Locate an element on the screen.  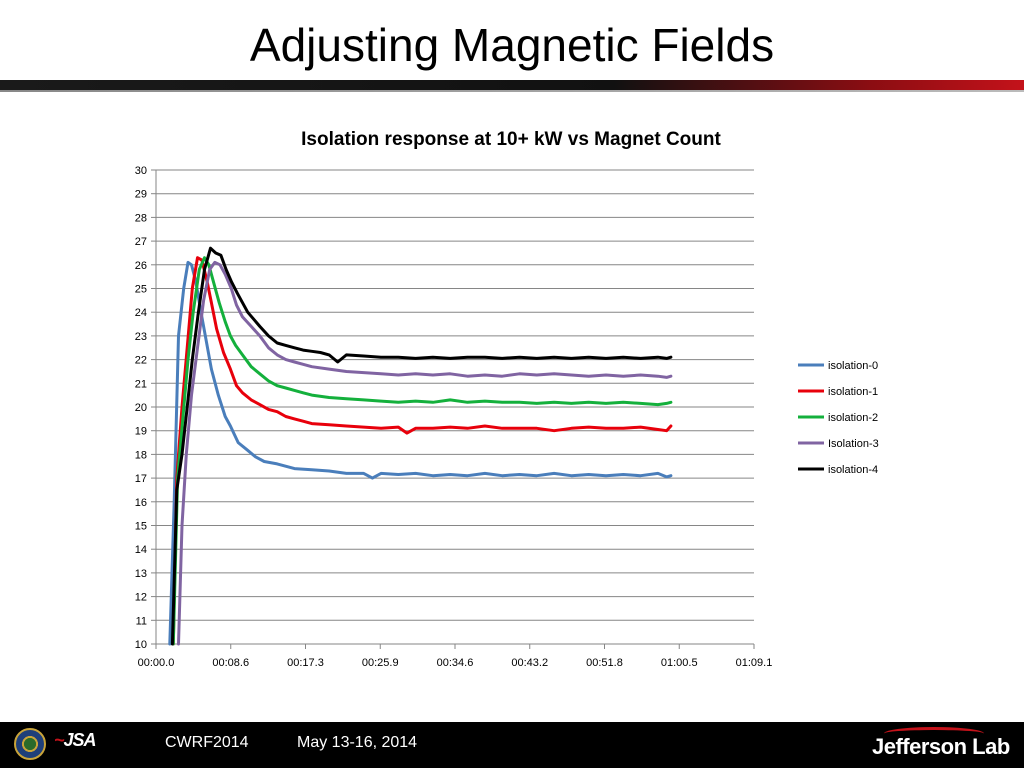
slide-title: Adjusting Magnetic Fields is located at coordinates (512, 45).